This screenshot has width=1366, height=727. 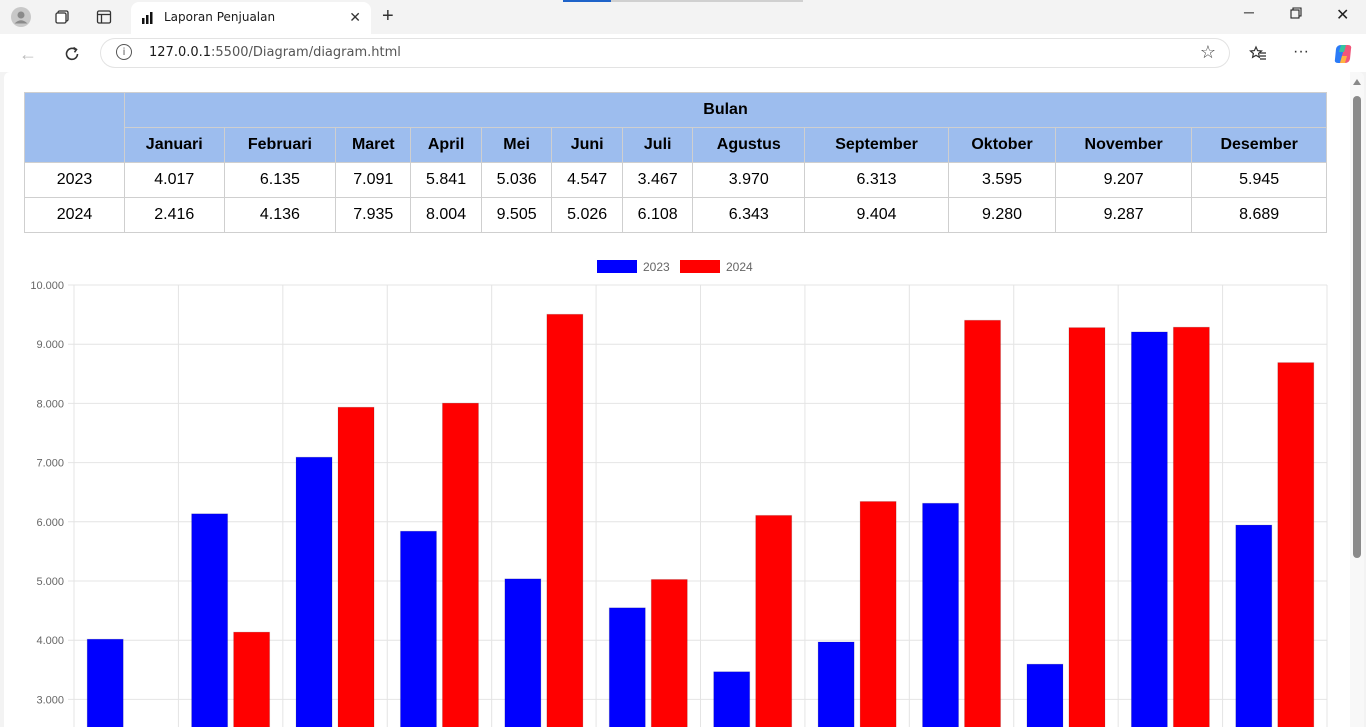 I want to click on favorites-icon, so click(x=1258, y=54).